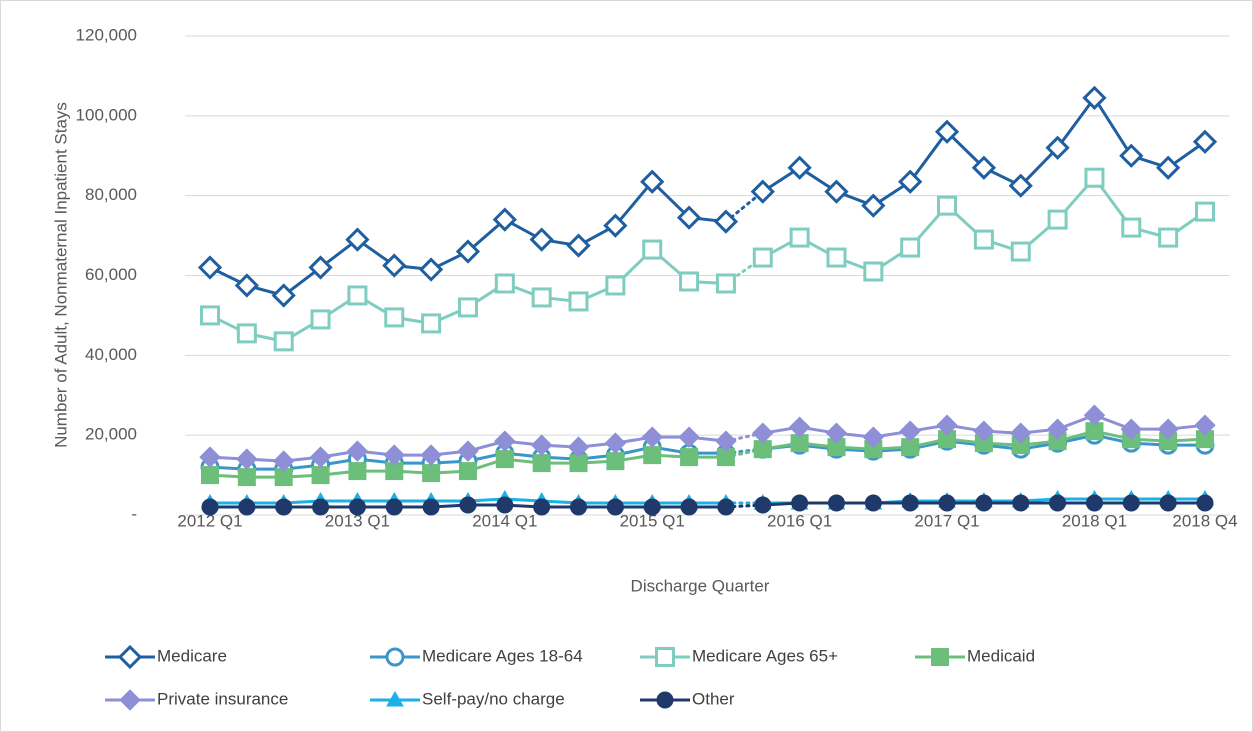  Describe the element at coordinates (134, 513) in the screenshot. I see `y-tick-label: -` at that location.